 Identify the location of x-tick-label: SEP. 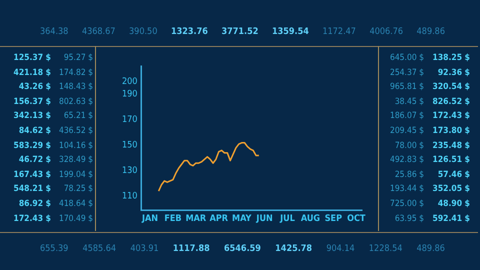
(333, 219).